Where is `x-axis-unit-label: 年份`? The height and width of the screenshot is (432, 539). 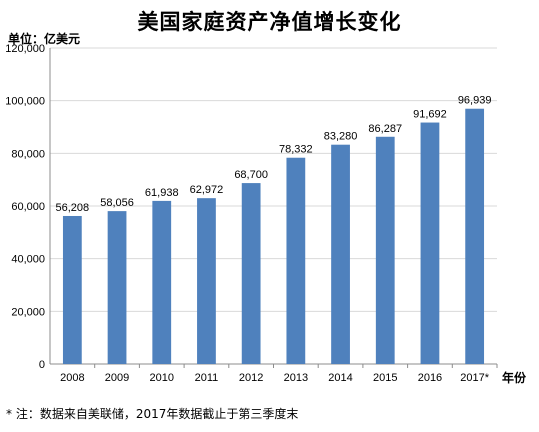 x-axis-unit-label: 年份 is located at coordinates (514, 378).